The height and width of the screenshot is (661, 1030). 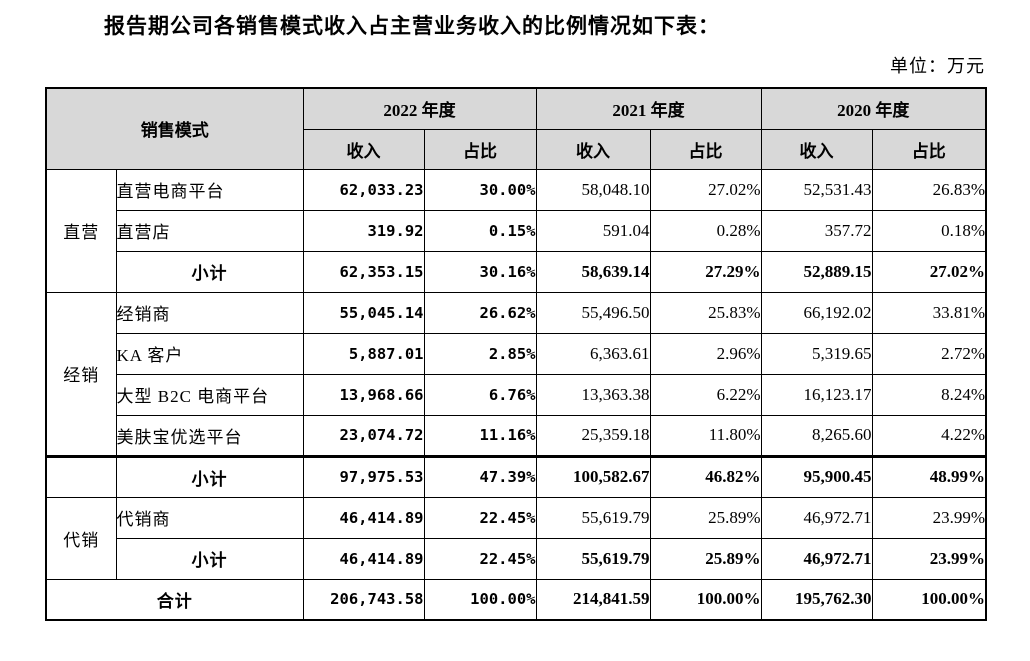 I want to click on value-2020-ratio: 4.22%, so click(x=929, y=435).